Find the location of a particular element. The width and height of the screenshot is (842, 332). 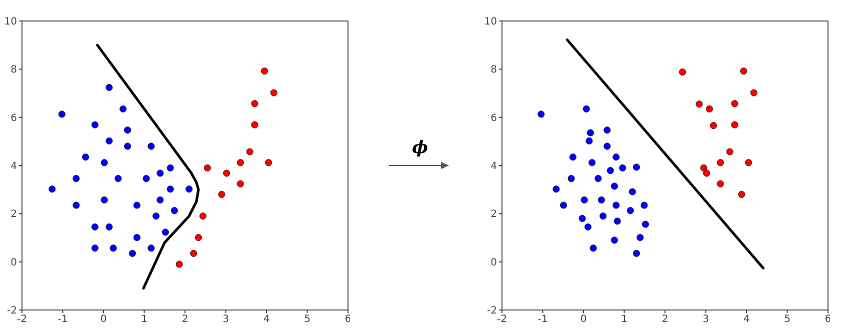

x-tick-label: 0 is located at coordinates (583, 320).